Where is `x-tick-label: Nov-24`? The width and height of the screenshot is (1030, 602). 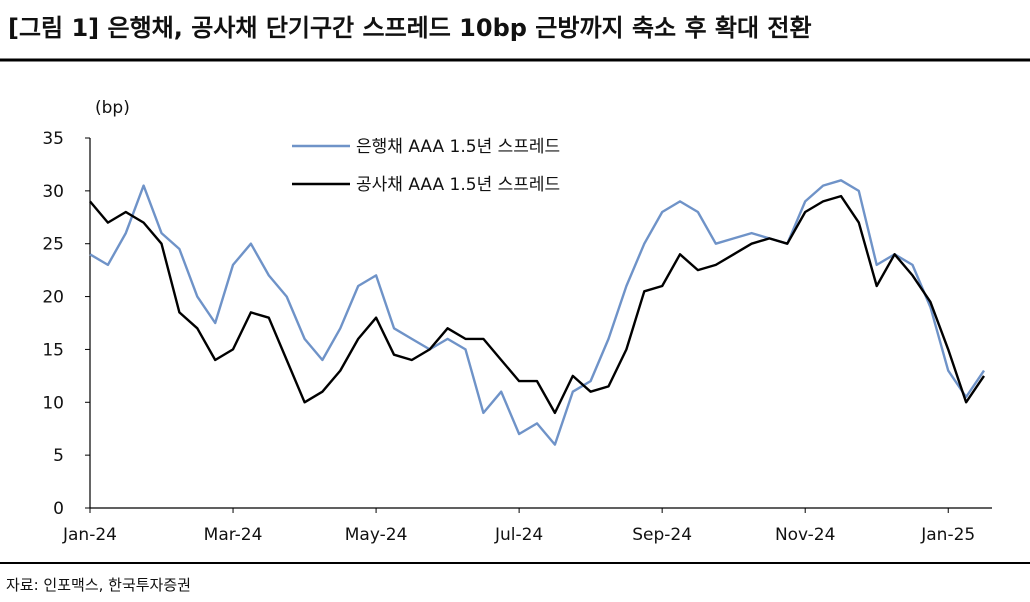 x-tick-label: Nov-24 is located at coordinates (805, 535).